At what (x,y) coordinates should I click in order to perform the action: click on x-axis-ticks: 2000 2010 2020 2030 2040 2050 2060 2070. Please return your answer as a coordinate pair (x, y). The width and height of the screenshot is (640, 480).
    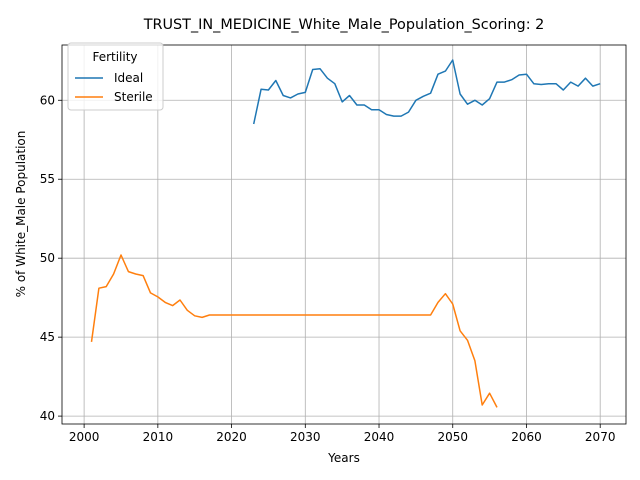
    Looking at the image, I should click on (342, 434).